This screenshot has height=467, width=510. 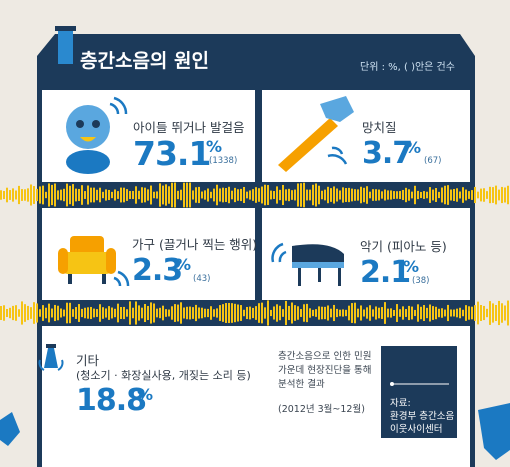 I want to click on item-label: 악기 (피아노 등), so click(x=403, y=246).